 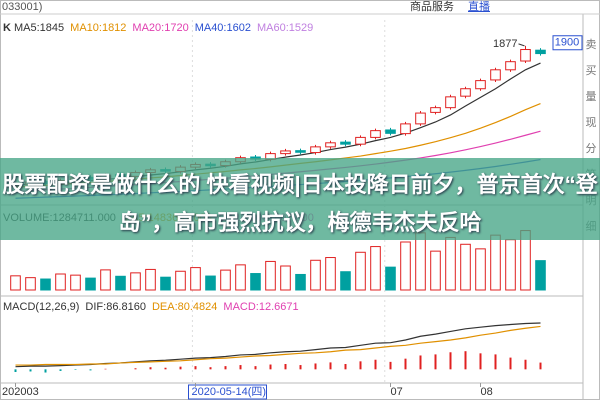 I want to click on x-tick-label: 08, so click(x=487, y=392).